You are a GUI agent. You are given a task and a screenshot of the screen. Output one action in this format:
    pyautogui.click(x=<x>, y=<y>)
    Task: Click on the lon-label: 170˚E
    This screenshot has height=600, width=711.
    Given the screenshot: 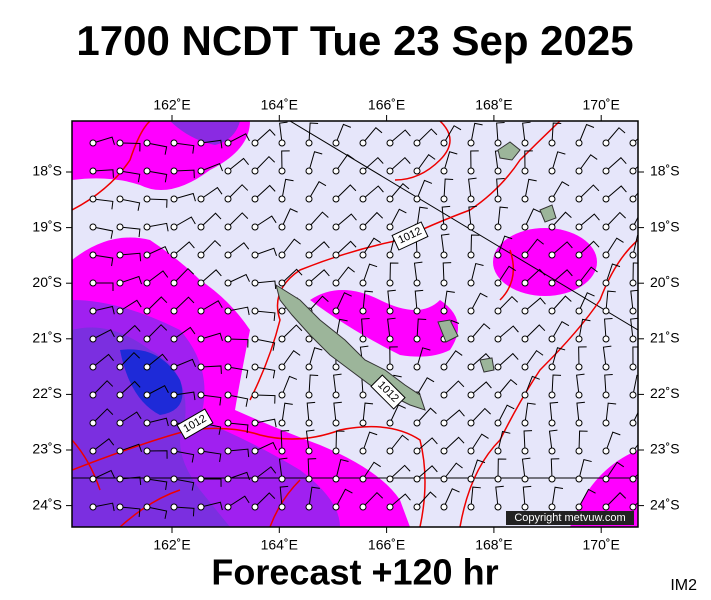 What is the action you would take?
    pyautogui.click(x=601, y=105)
    